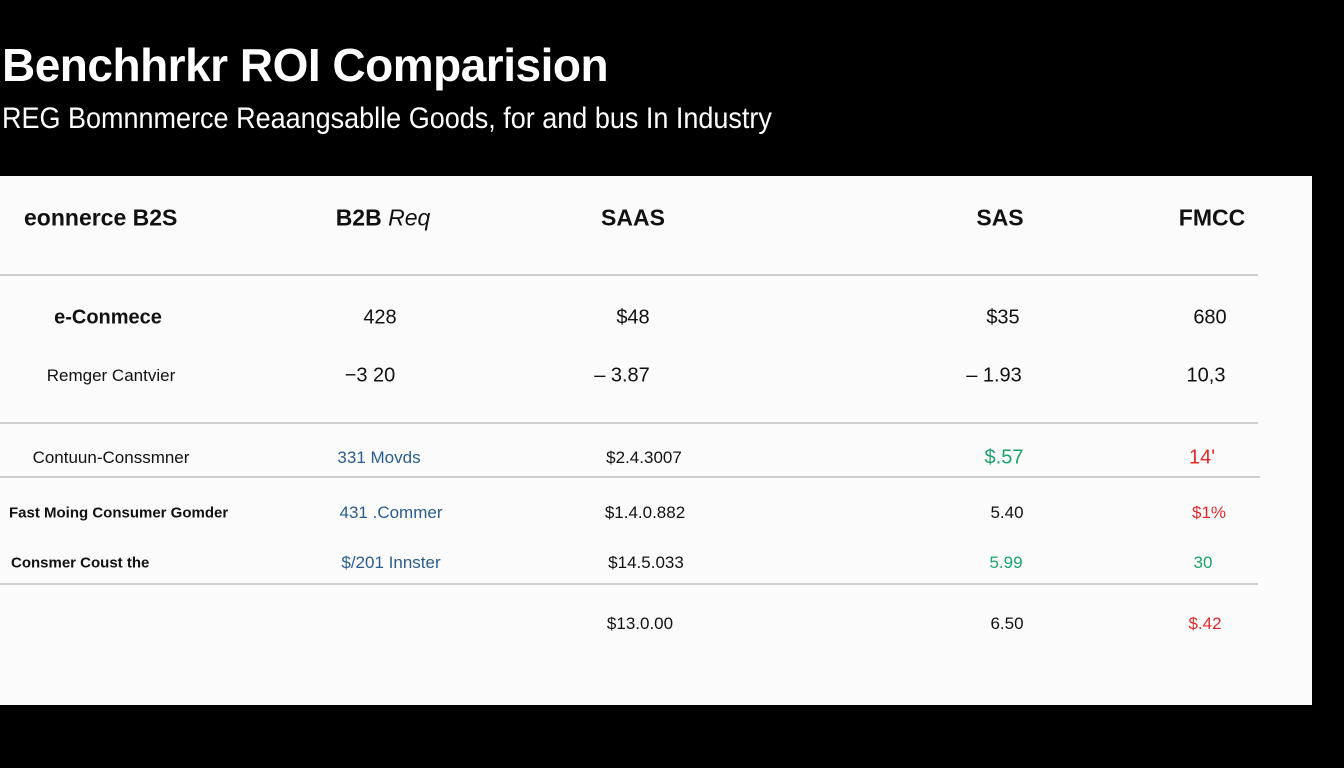  I want to click on cell-saas: $1.4.0.882, so click(645, 512).